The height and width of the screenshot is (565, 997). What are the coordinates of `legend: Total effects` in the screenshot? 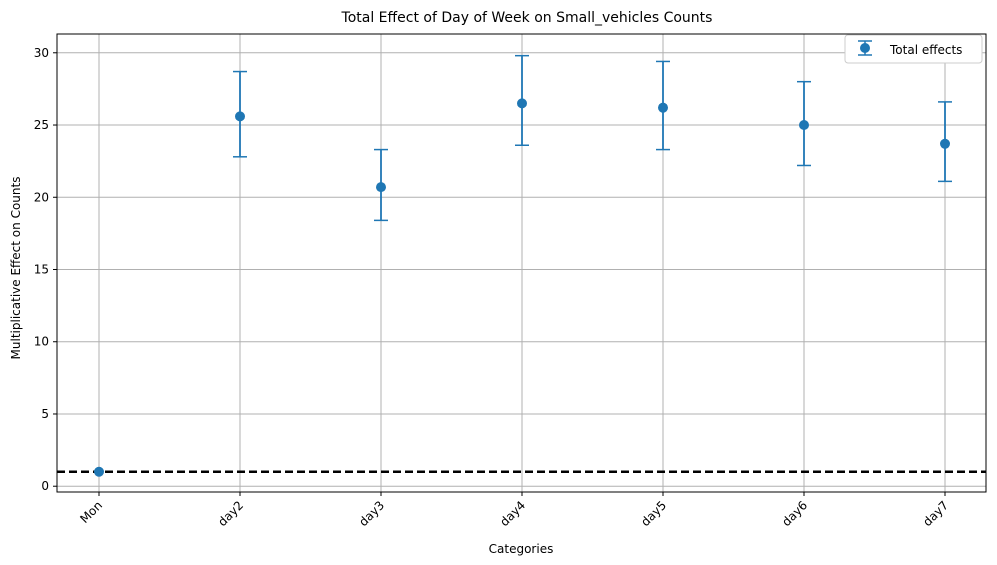 It's located at (913, 49).